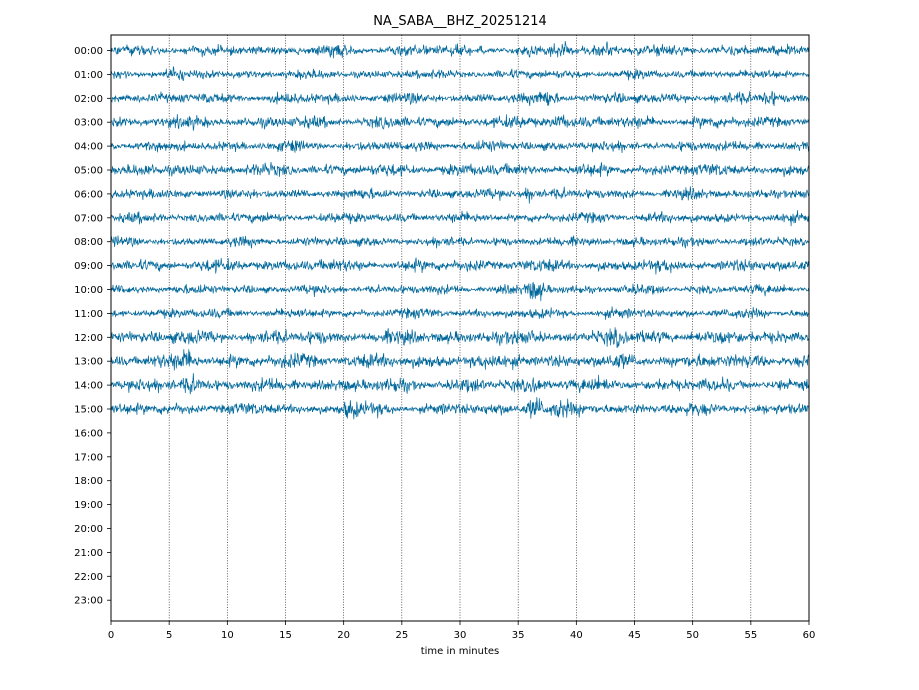 Image resolution: width=919 pixels, height=690 pixels. Describe the element at coordinates (401, 635) in the screenshot. I see `x-tick-label: 25` at that location.